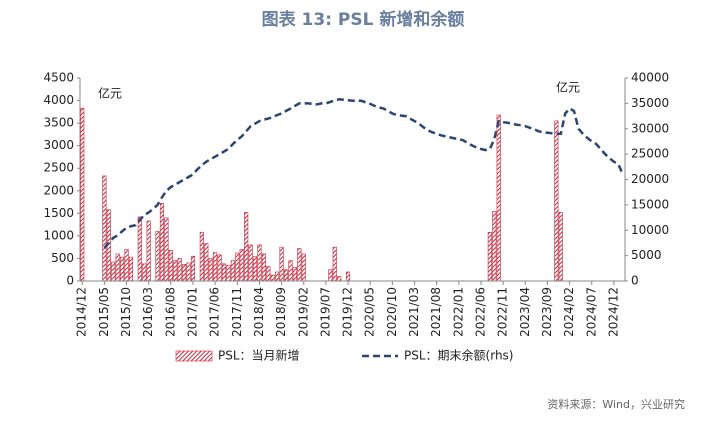 This screenshot has height=422, width=727. What do you see at coordinates (650, 103) in the screenshot?
I see `y2-tick-label: 35000` at bounding box center [650, 103].